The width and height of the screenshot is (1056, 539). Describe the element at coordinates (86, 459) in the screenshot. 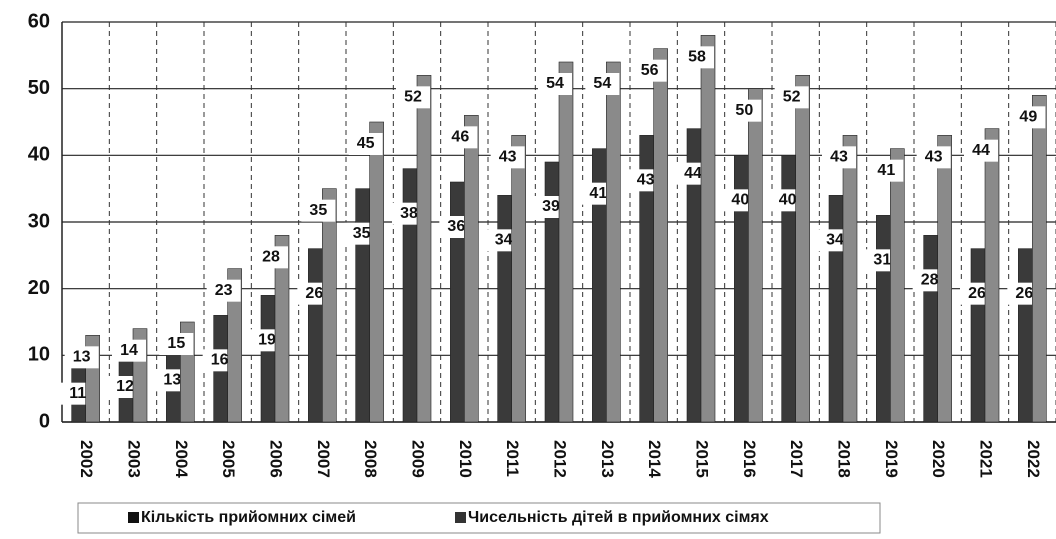

I see `x-tick-label: 2002` at that location.